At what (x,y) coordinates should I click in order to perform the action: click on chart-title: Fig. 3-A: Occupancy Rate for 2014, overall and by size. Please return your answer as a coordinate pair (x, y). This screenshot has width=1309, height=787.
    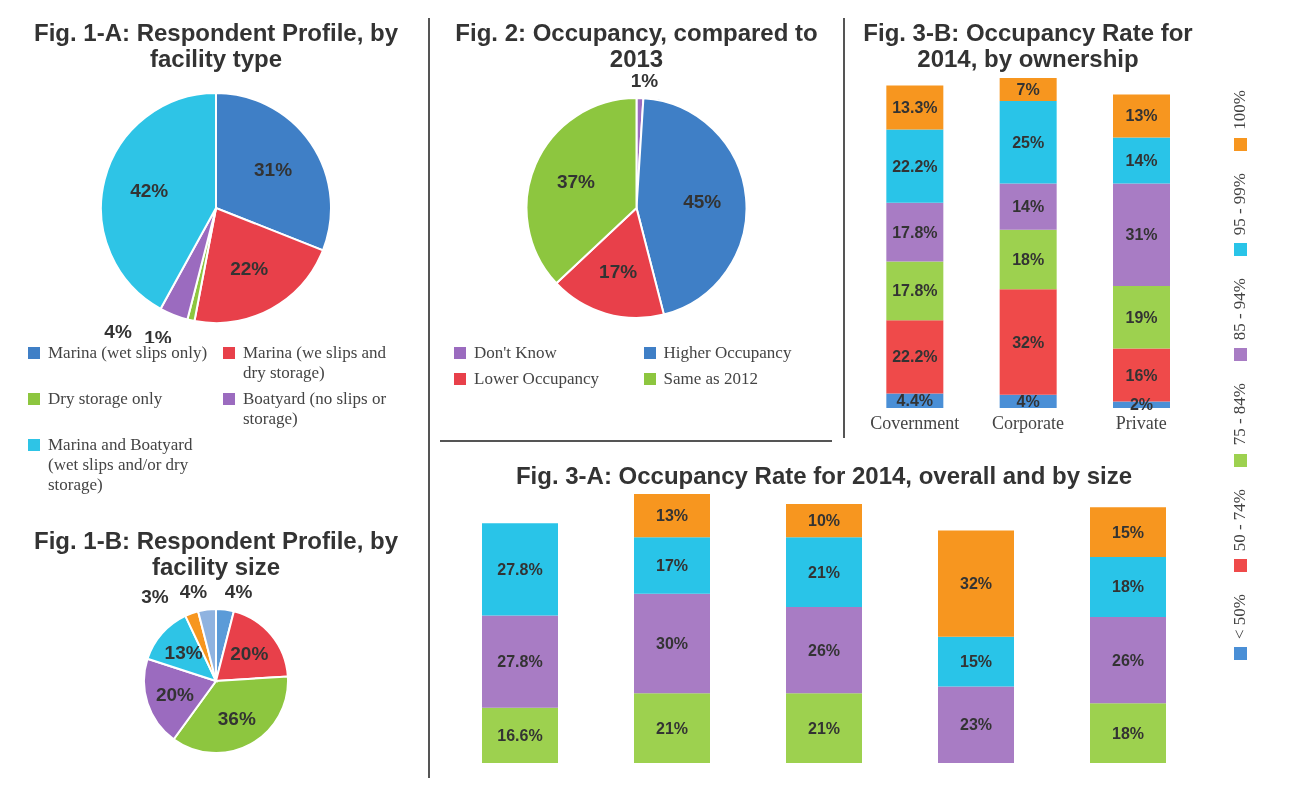
    Looking at the image, I should click on (824, 476).